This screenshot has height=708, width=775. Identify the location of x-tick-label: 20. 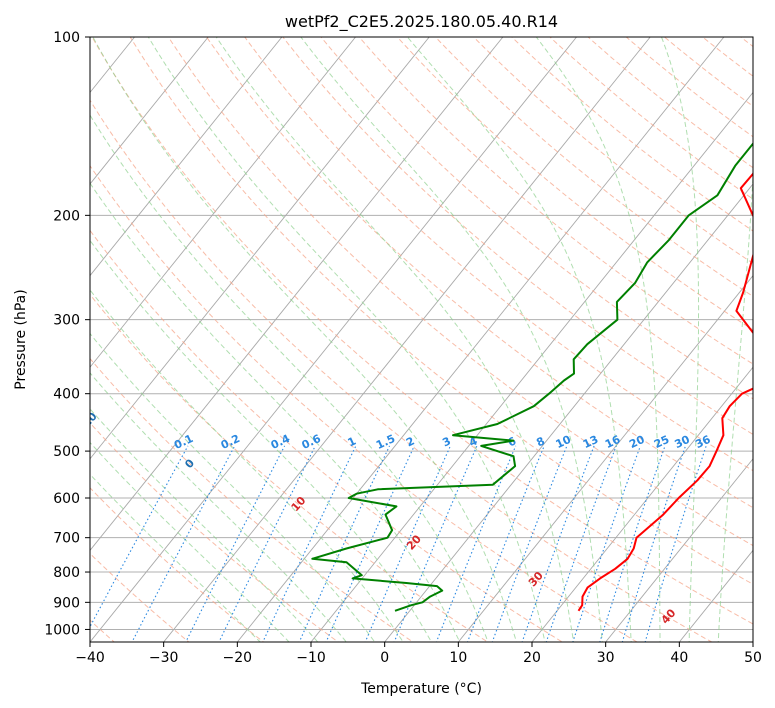
(532, 658).